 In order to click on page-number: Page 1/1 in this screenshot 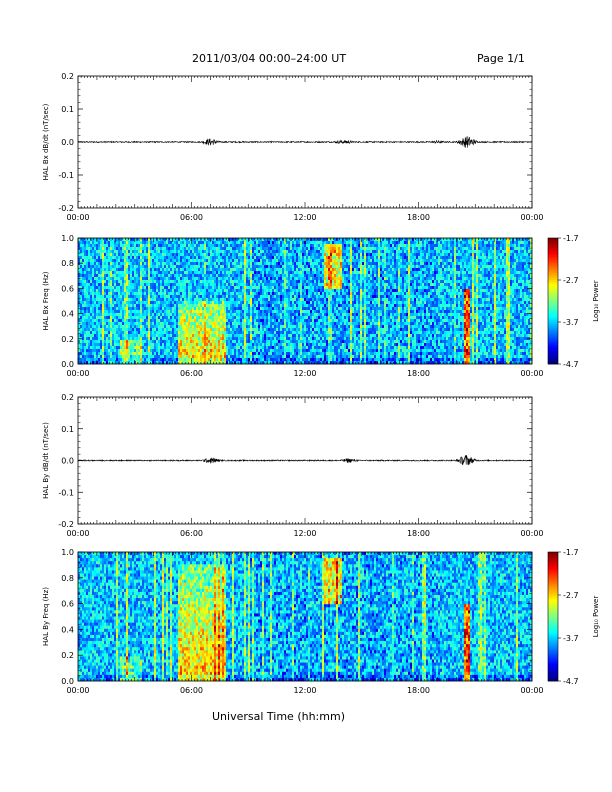, I will do `click(501, 58)`.